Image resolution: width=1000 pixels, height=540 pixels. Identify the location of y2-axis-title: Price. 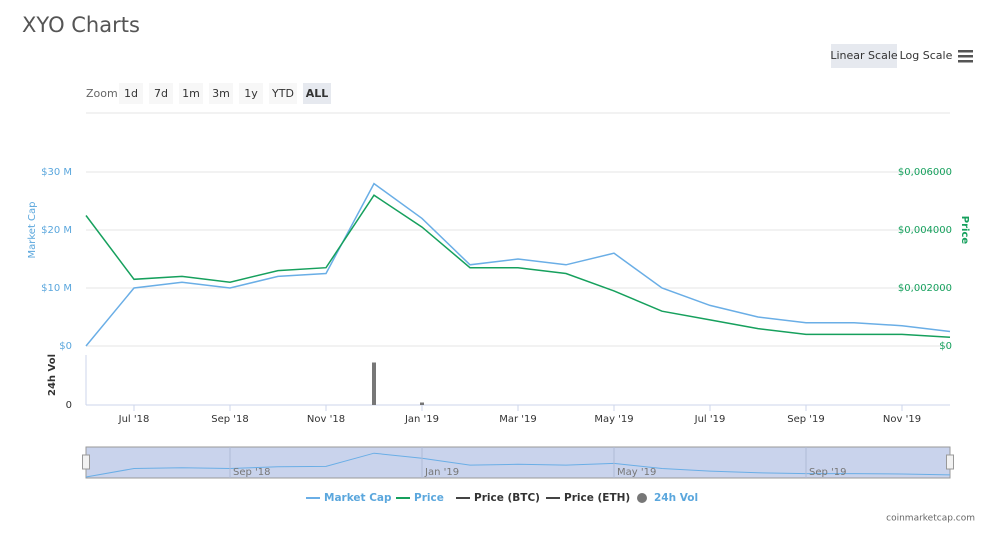
(964, 230).